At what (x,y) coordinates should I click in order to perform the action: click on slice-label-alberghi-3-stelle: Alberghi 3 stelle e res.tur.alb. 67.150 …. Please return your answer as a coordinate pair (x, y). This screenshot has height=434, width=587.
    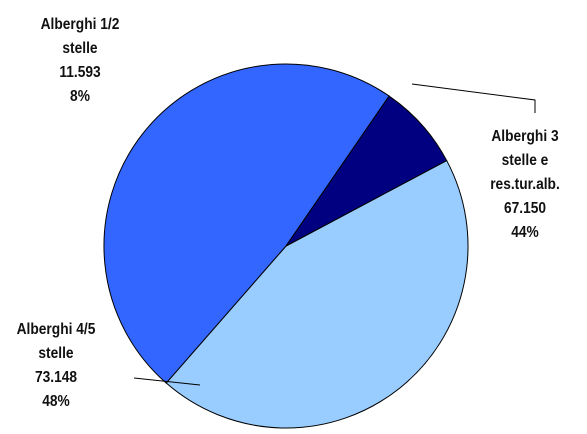
    Looking at the image, I should click on (525, 184).